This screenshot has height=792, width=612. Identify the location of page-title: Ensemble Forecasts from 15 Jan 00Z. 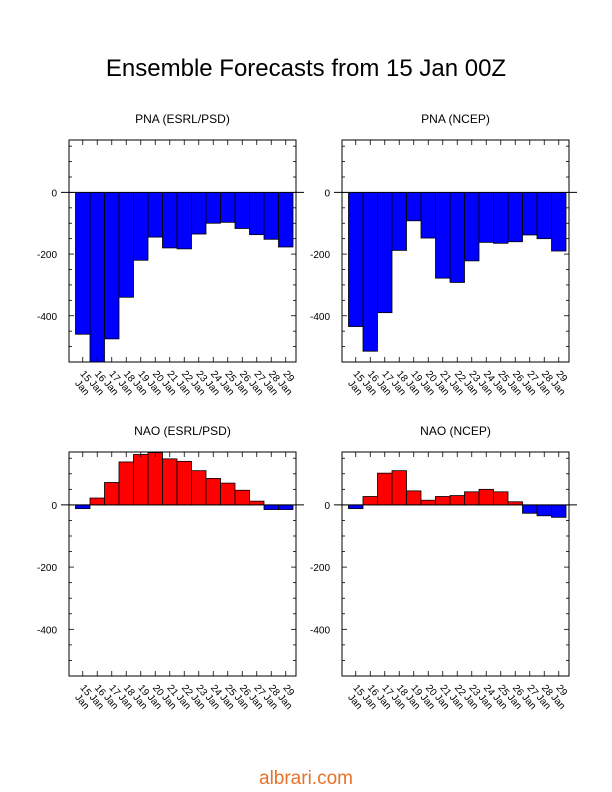
(306, 68).